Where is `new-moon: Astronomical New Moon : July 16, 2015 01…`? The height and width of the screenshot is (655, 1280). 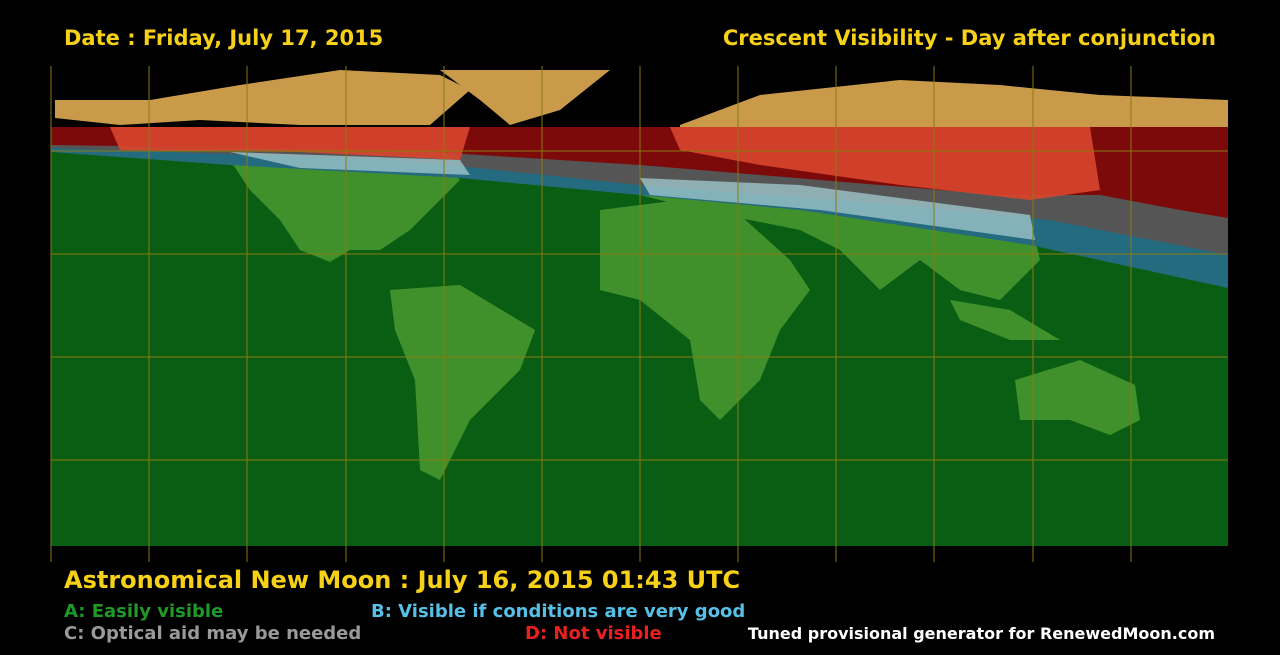 new-moon: Astronomical New Moon : July 16, 2015 01… is located at coordinates (402, 580).